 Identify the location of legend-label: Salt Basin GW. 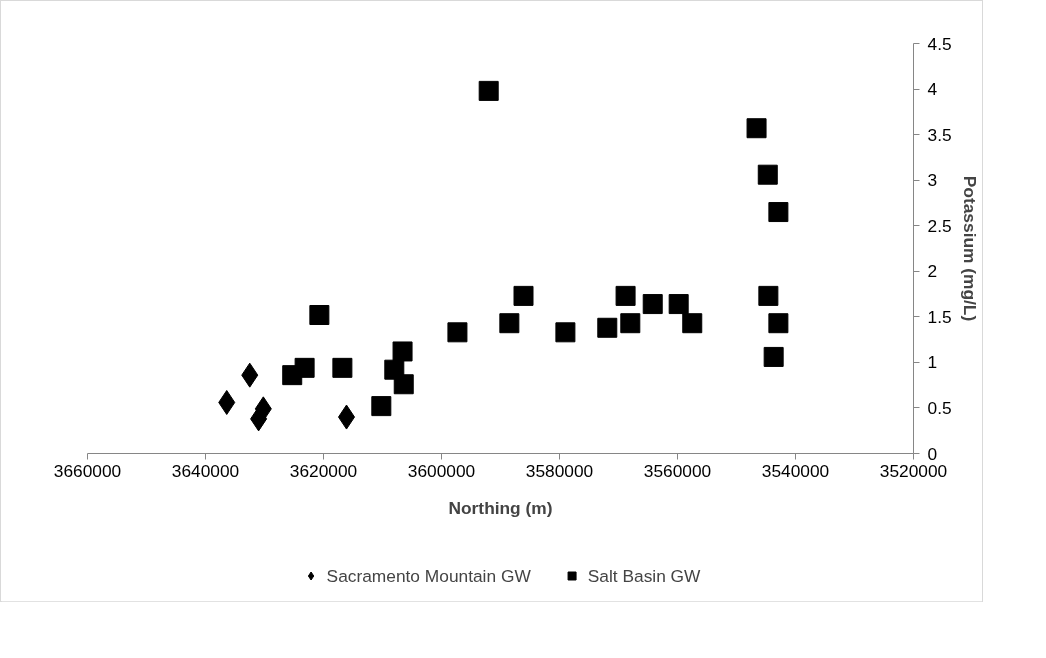
(644, 575).